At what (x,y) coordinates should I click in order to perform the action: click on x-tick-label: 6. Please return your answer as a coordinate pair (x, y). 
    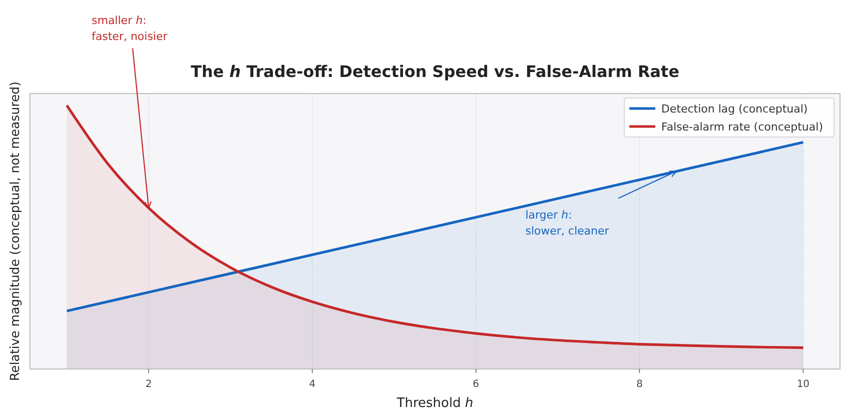
    Looking at the image, I should click on (476, 384).